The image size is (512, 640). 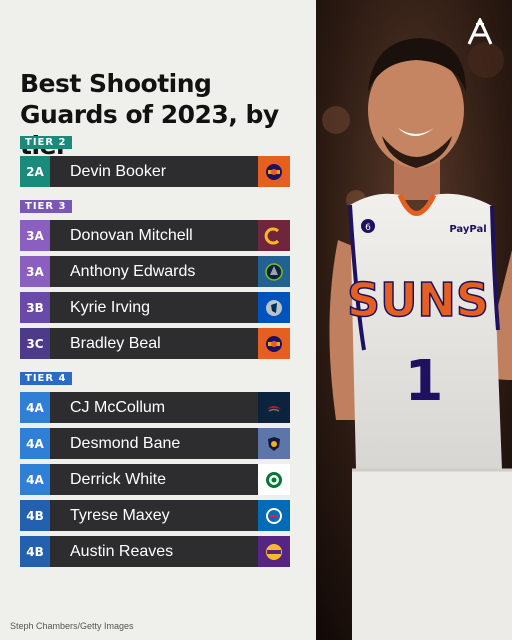 I want to click on player-row: 4A Desmond Bane, so click(x=155, y=443).